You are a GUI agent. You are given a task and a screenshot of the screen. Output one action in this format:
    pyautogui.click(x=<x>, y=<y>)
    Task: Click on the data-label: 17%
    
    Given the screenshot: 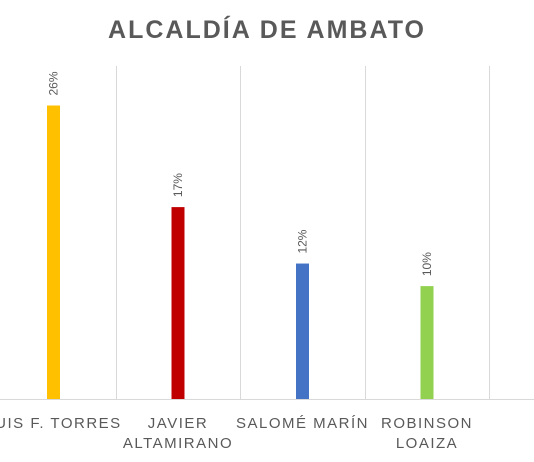 What is the action you would take?
    pyautogui.click(x=178, y=185)
    